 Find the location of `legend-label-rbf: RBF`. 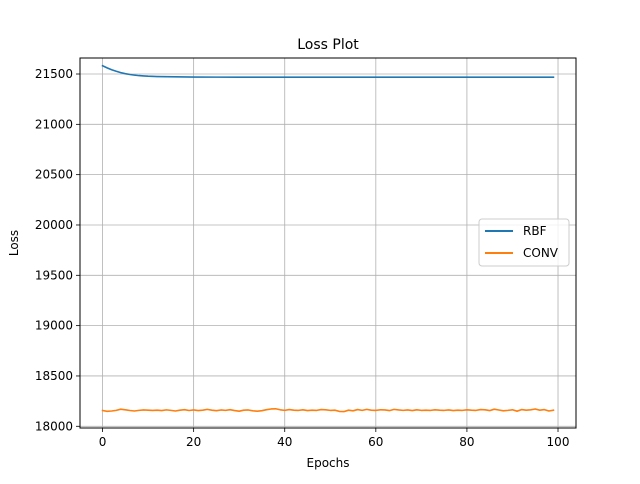

legend-label-rbf: RBF is located at coordinates (535, 231).